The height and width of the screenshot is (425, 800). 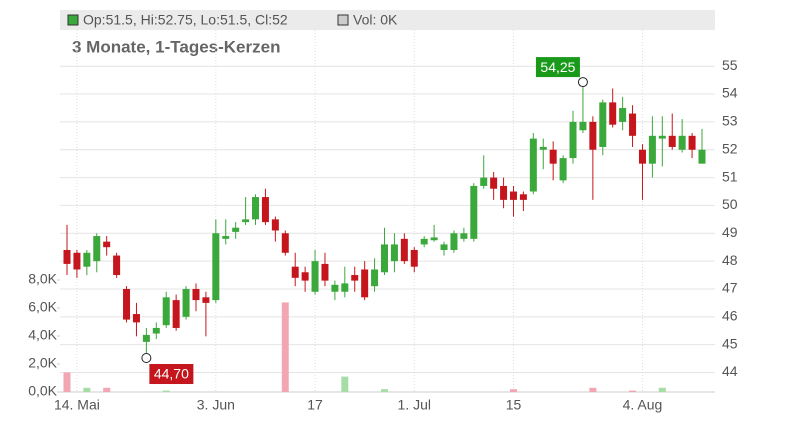 I want to click on ohlc-icon, so click(x=73, y=20).